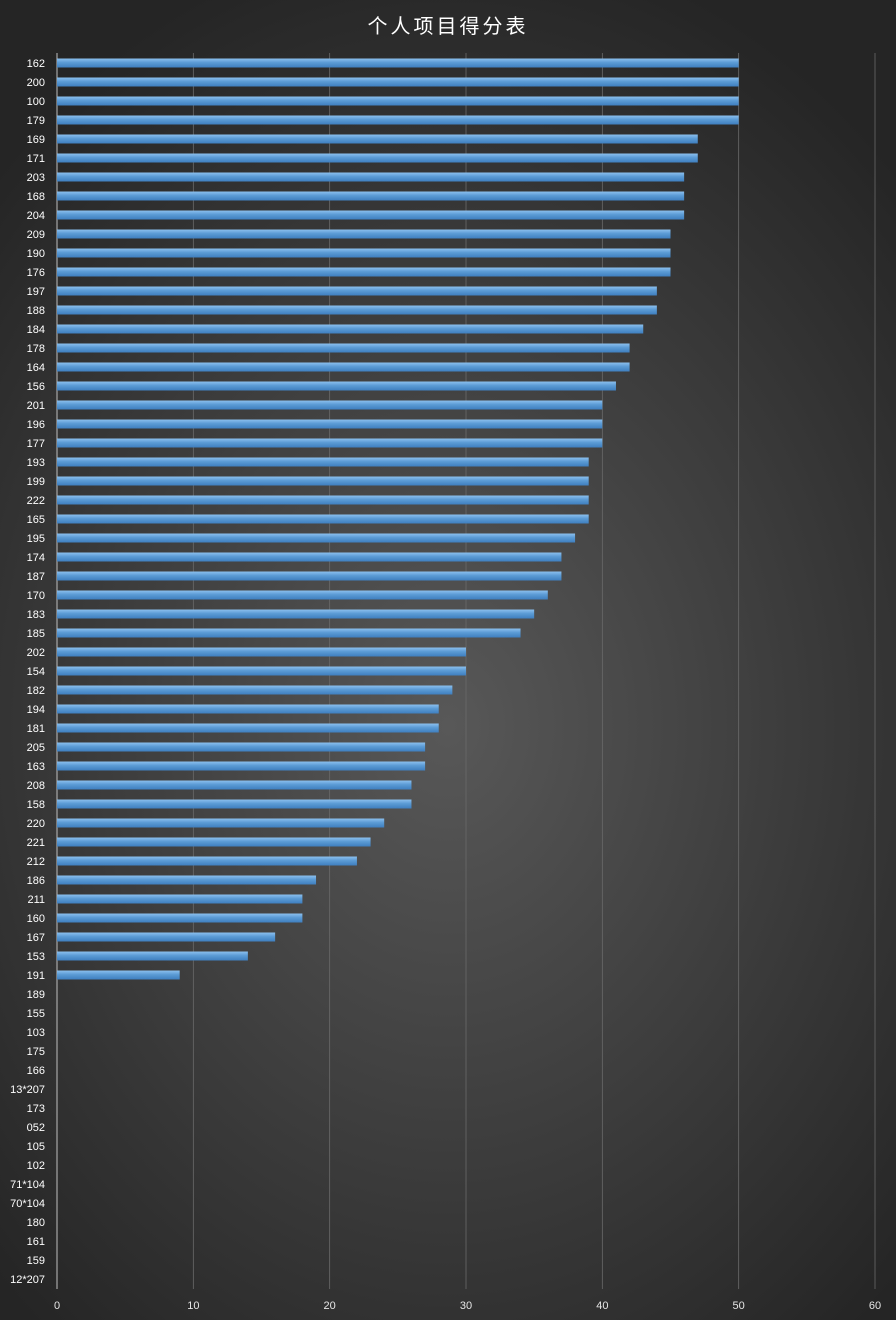 The image size is (896, 1320). What do you see at coordinates (36, 1242) in the screenshot?
I see `y-tick-label: 161` at bounding box center [36, 1242].